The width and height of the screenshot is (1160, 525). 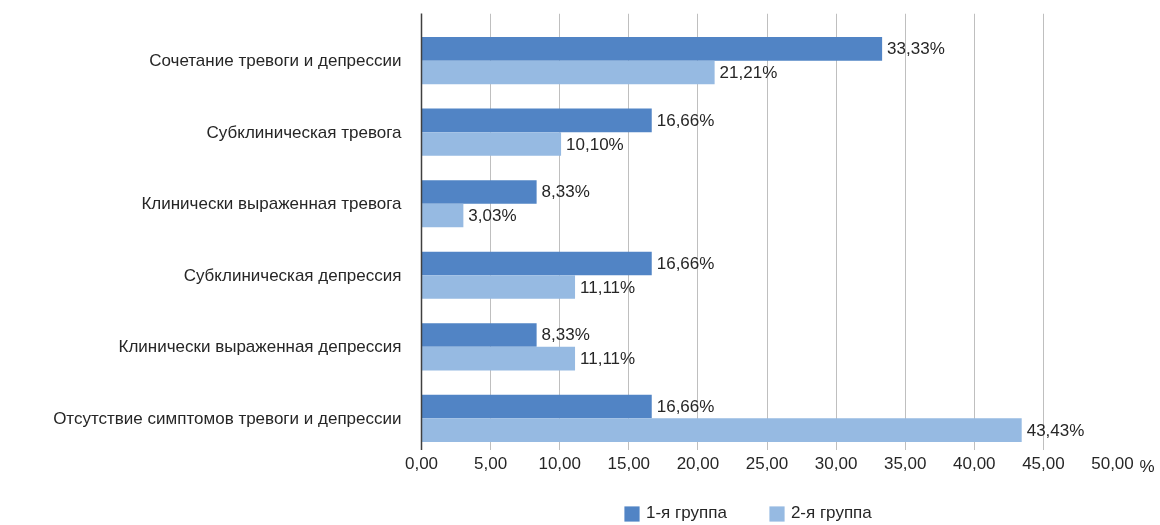 I want to click on x-tick-label: 5,00, so click(x=491, y=463).